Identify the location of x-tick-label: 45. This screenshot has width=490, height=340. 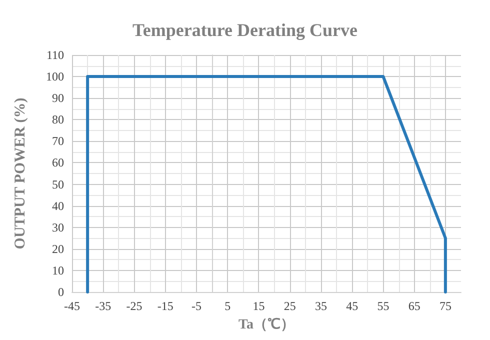
(352, 306).